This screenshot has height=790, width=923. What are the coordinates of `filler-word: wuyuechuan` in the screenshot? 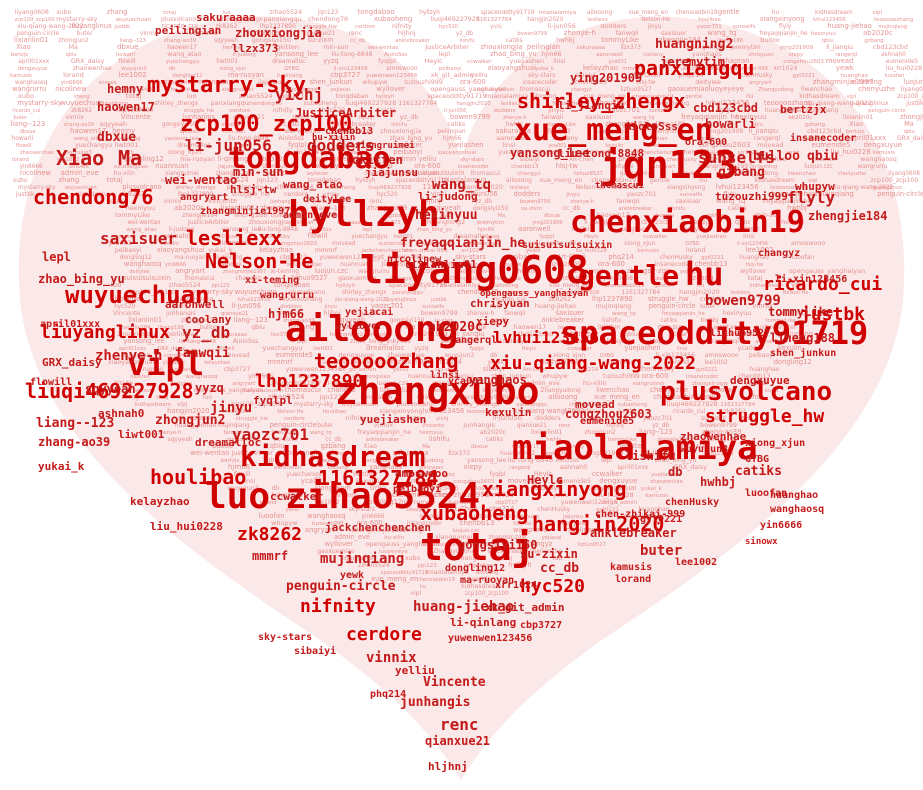 It's located at (81, 188).